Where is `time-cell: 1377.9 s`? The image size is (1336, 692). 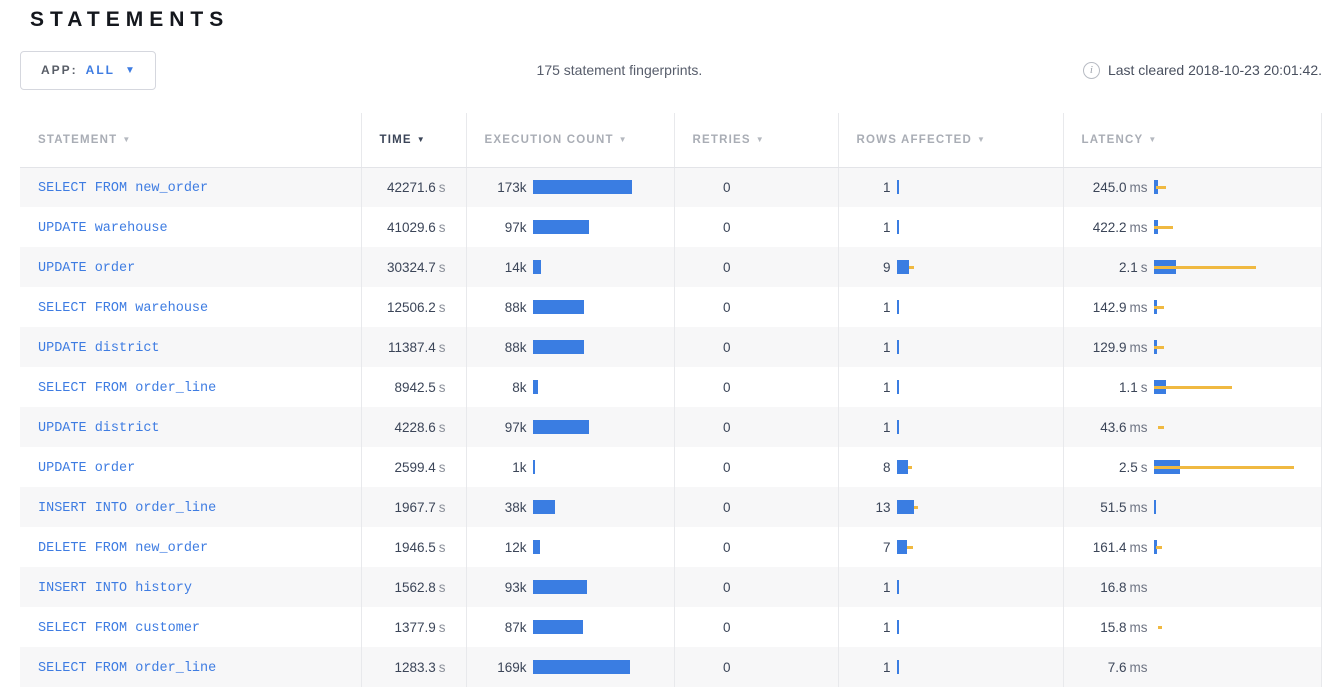
time-cell: 1377.9 s is located at coordinates (414, 627).